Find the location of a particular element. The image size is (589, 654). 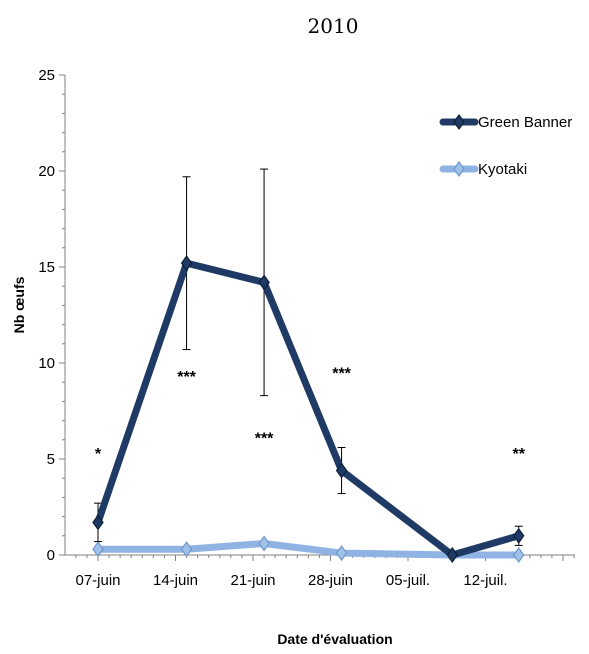

legend-label: Kyotaki is located at coordinates (502, 169).